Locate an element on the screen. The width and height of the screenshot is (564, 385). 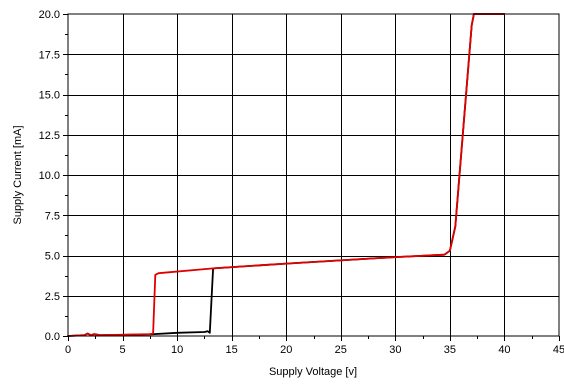
x-tick-label: 30 is located at coordinates (395, 350).